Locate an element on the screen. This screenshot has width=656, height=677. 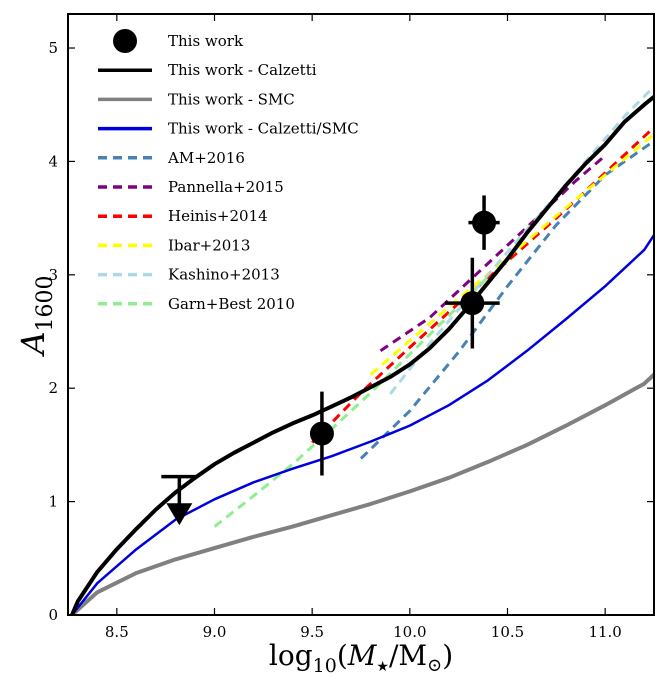
x-axis-label: log10(M★/M⊙) is located at coordinates (361, 658).